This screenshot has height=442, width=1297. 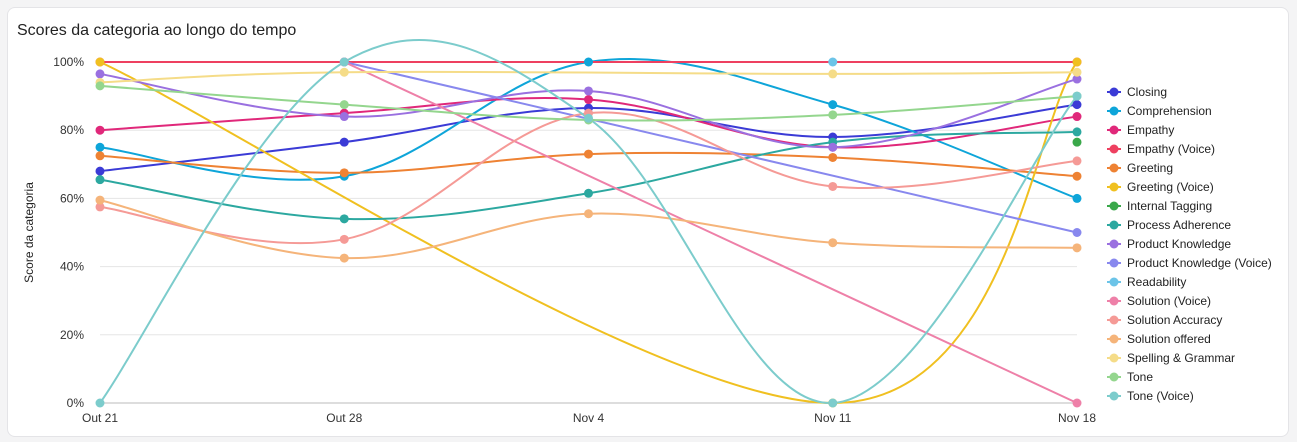 What do you see at coordinates (1114, 244) in the screenshot?
I see `legend-marker-product-knowledge` at bounding box center [1114, 244].